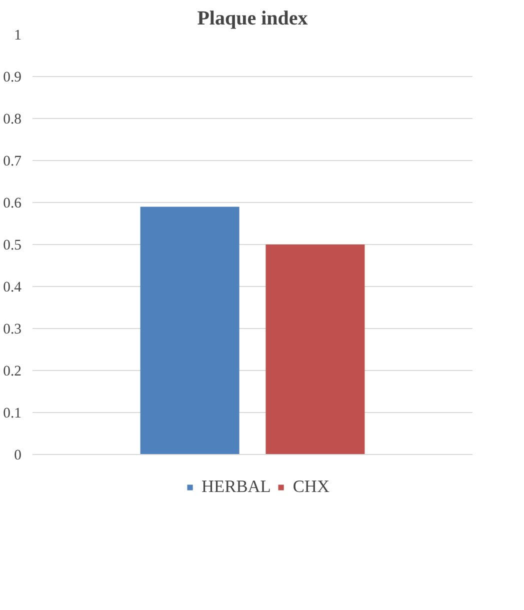 The image size is (524, 610). I want to click on legend-label: HERBAL, so click(236, 486).